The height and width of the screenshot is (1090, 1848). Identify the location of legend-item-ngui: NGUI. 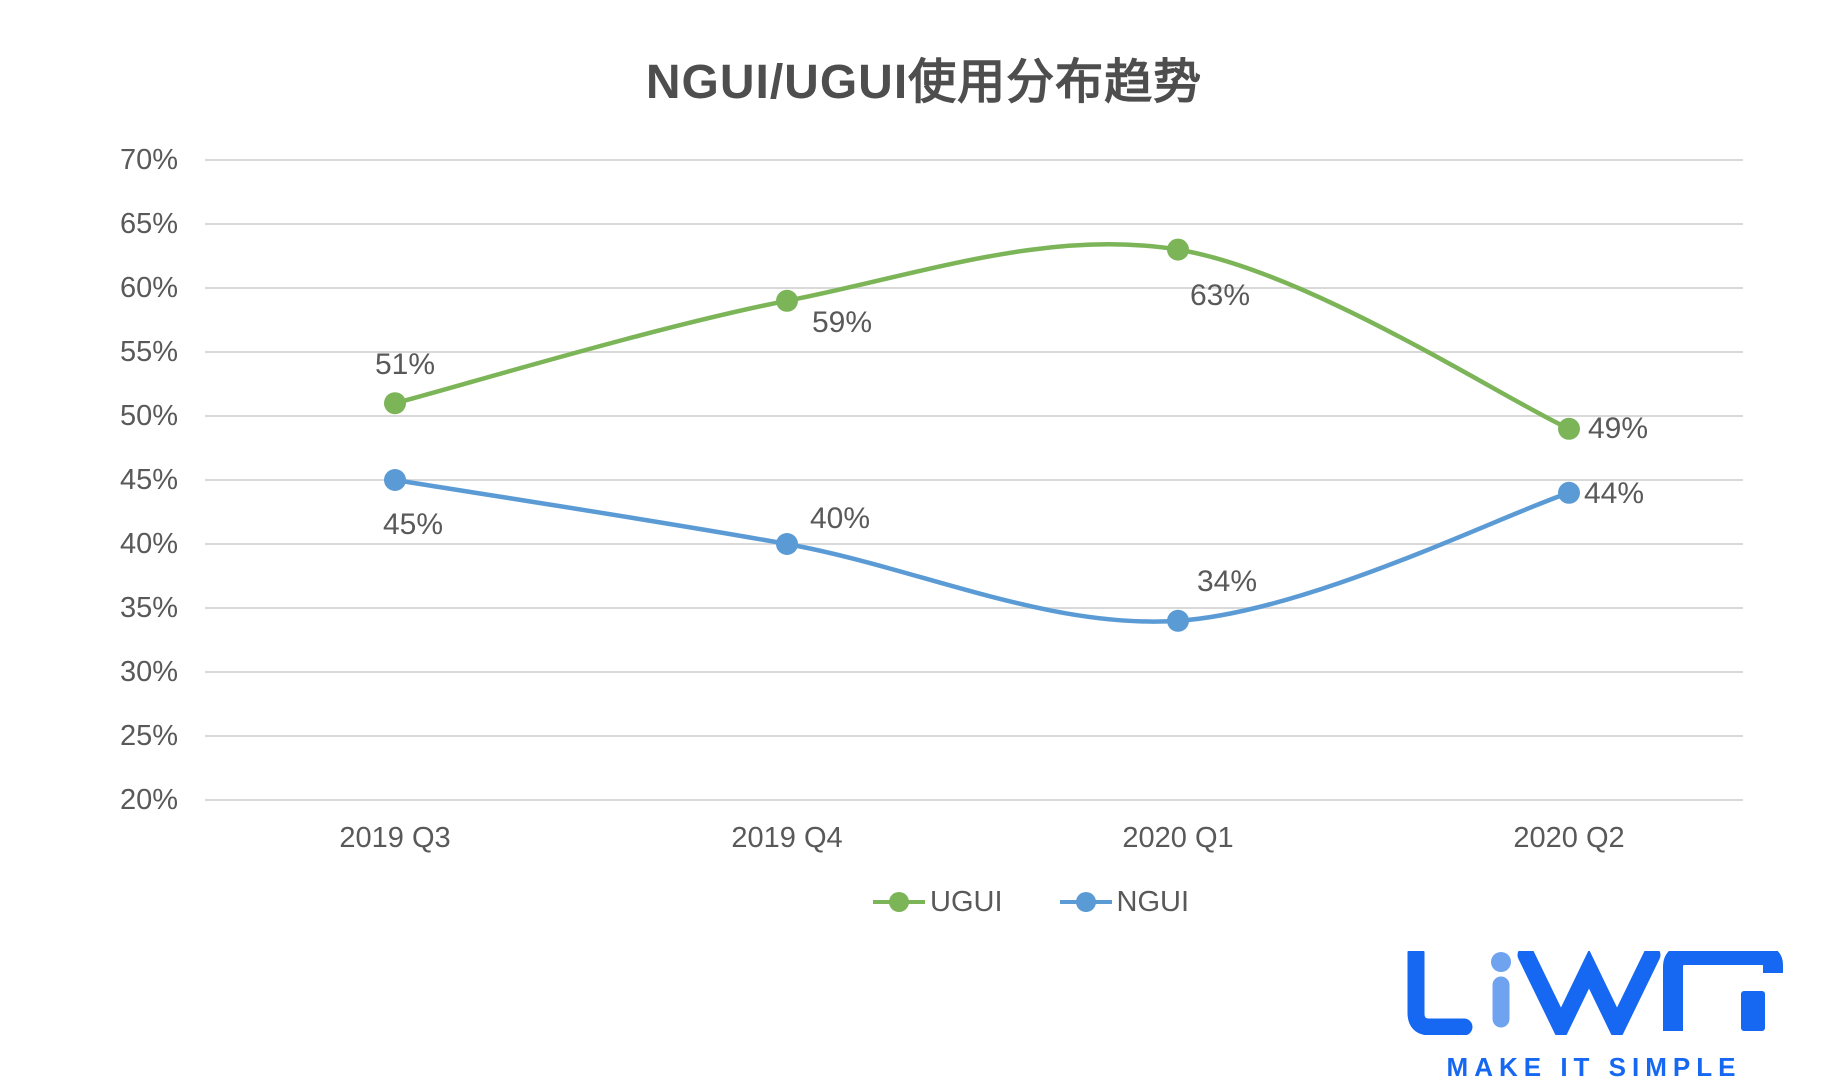
(1124, 902).